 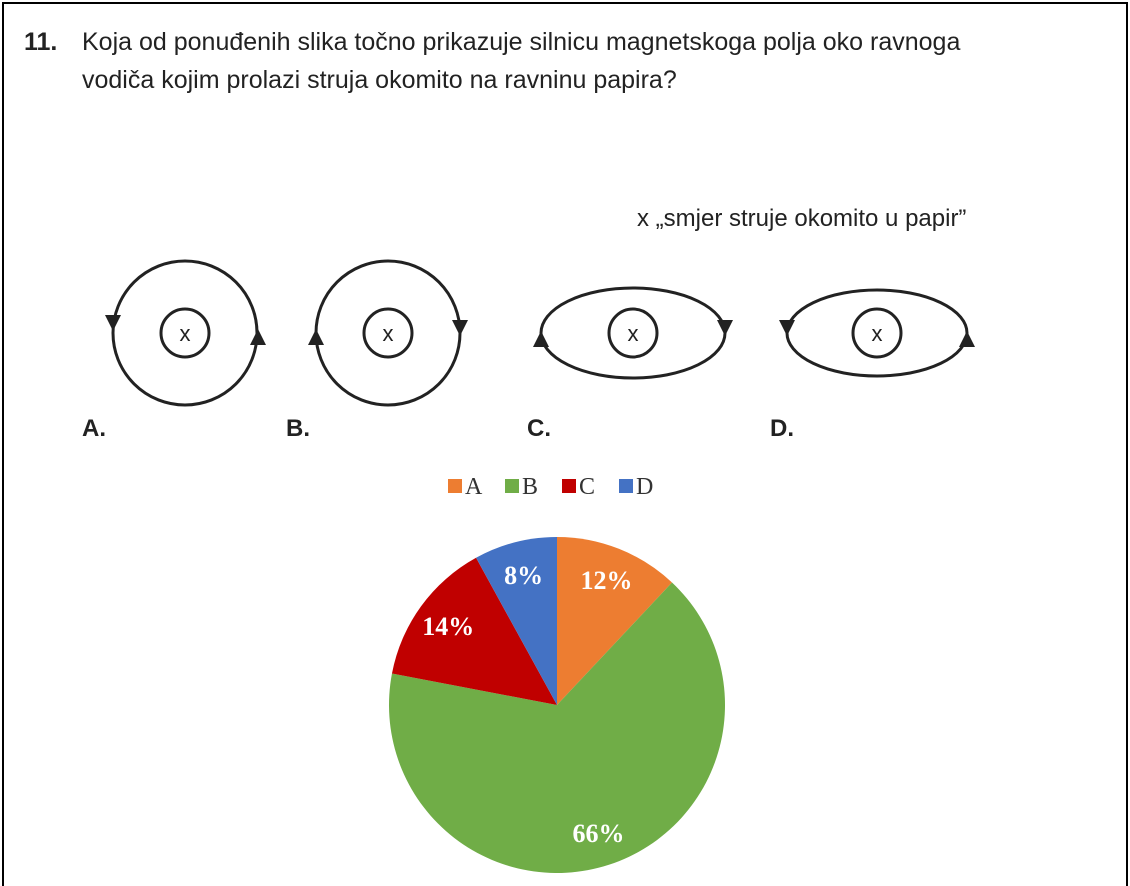 I want to click on arrows, so click(x=540, y=331).